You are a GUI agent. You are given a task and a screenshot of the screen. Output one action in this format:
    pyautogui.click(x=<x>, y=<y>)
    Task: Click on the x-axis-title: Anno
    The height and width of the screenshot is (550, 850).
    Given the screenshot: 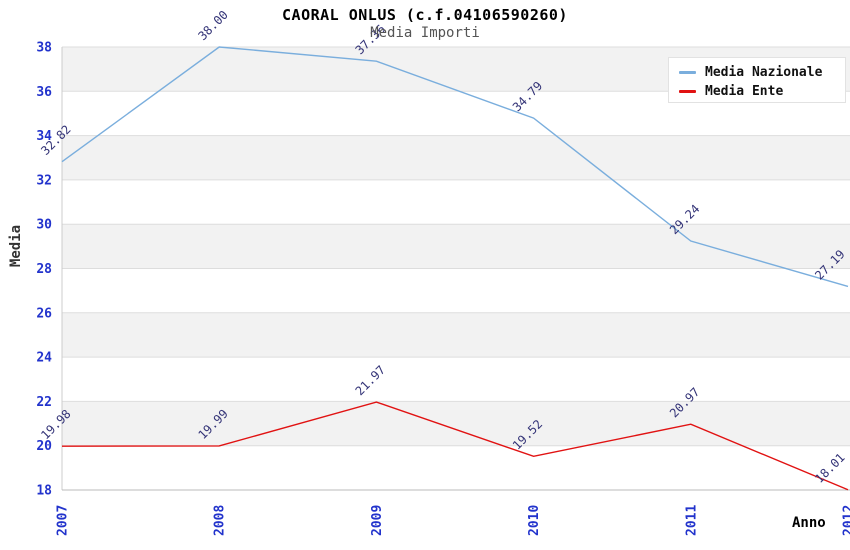 What is the action you would take?
    pyautogui.click(x=809, y=523)
    